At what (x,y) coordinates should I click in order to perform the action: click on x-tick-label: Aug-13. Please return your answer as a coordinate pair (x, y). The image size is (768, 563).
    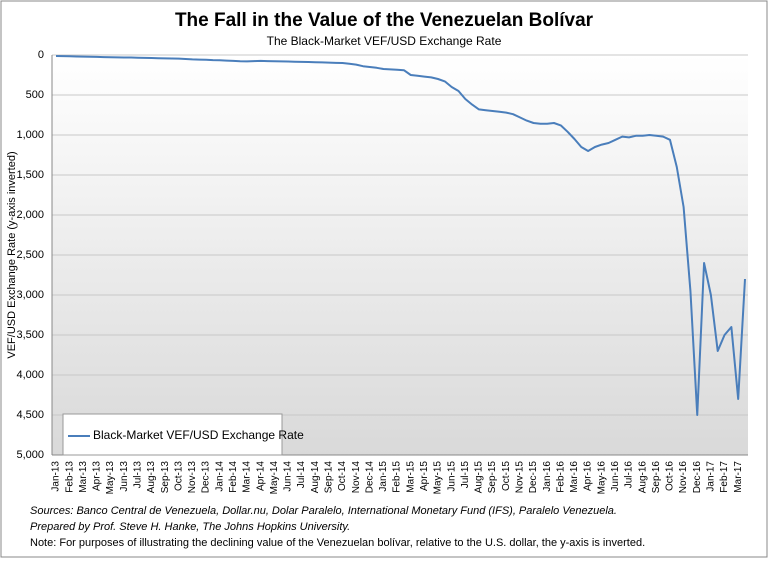
    Looking at the image, I should click on (151, 477).